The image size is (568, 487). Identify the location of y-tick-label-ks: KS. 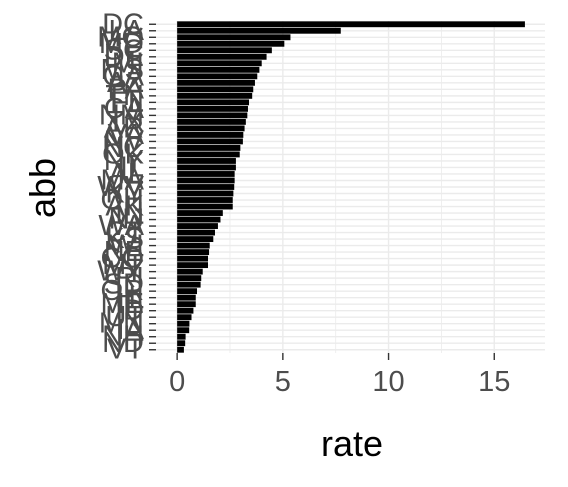
(124, 239).